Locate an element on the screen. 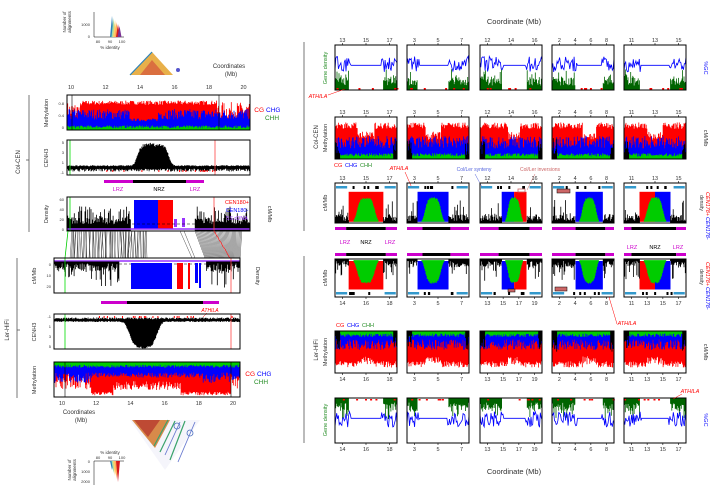 The width and height of the screenshot is (720, 491). tick-label: 0 is located at coordinates (63, 127).